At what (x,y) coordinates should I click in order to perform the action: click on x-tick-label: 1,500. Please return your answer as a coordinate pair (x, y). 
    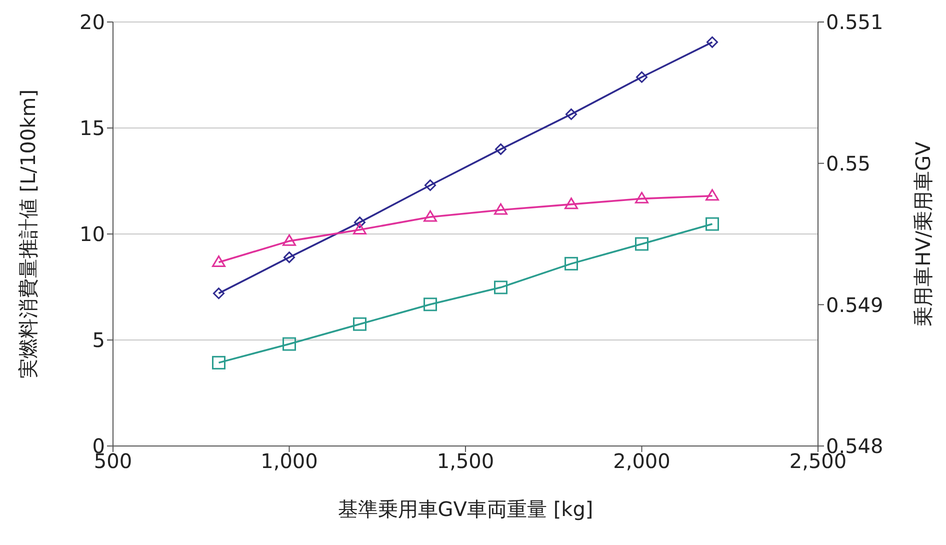
    Looking at the image, I should click on (465, 461).